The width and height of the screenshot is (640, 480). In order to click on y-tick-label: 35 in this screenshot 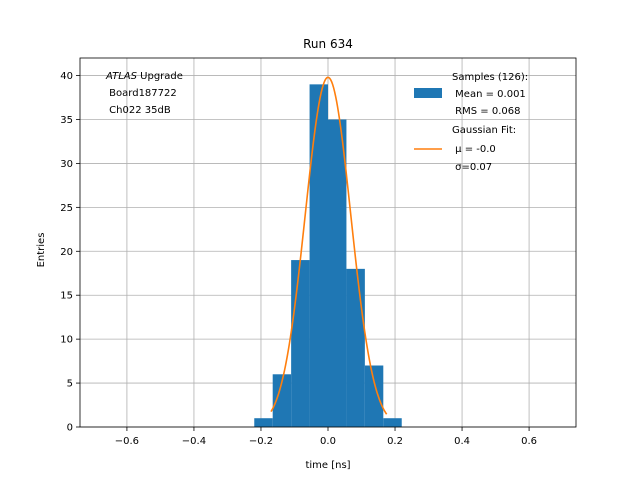, I will do `click(66, 120)`.